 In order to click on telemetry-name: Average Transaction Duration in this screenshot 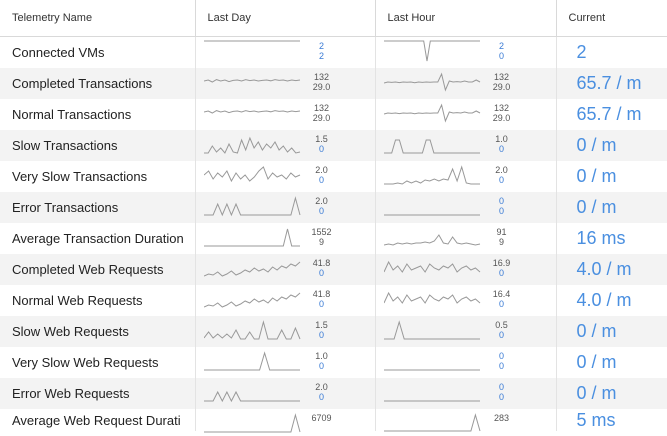, I will do `click(98, 238)`.